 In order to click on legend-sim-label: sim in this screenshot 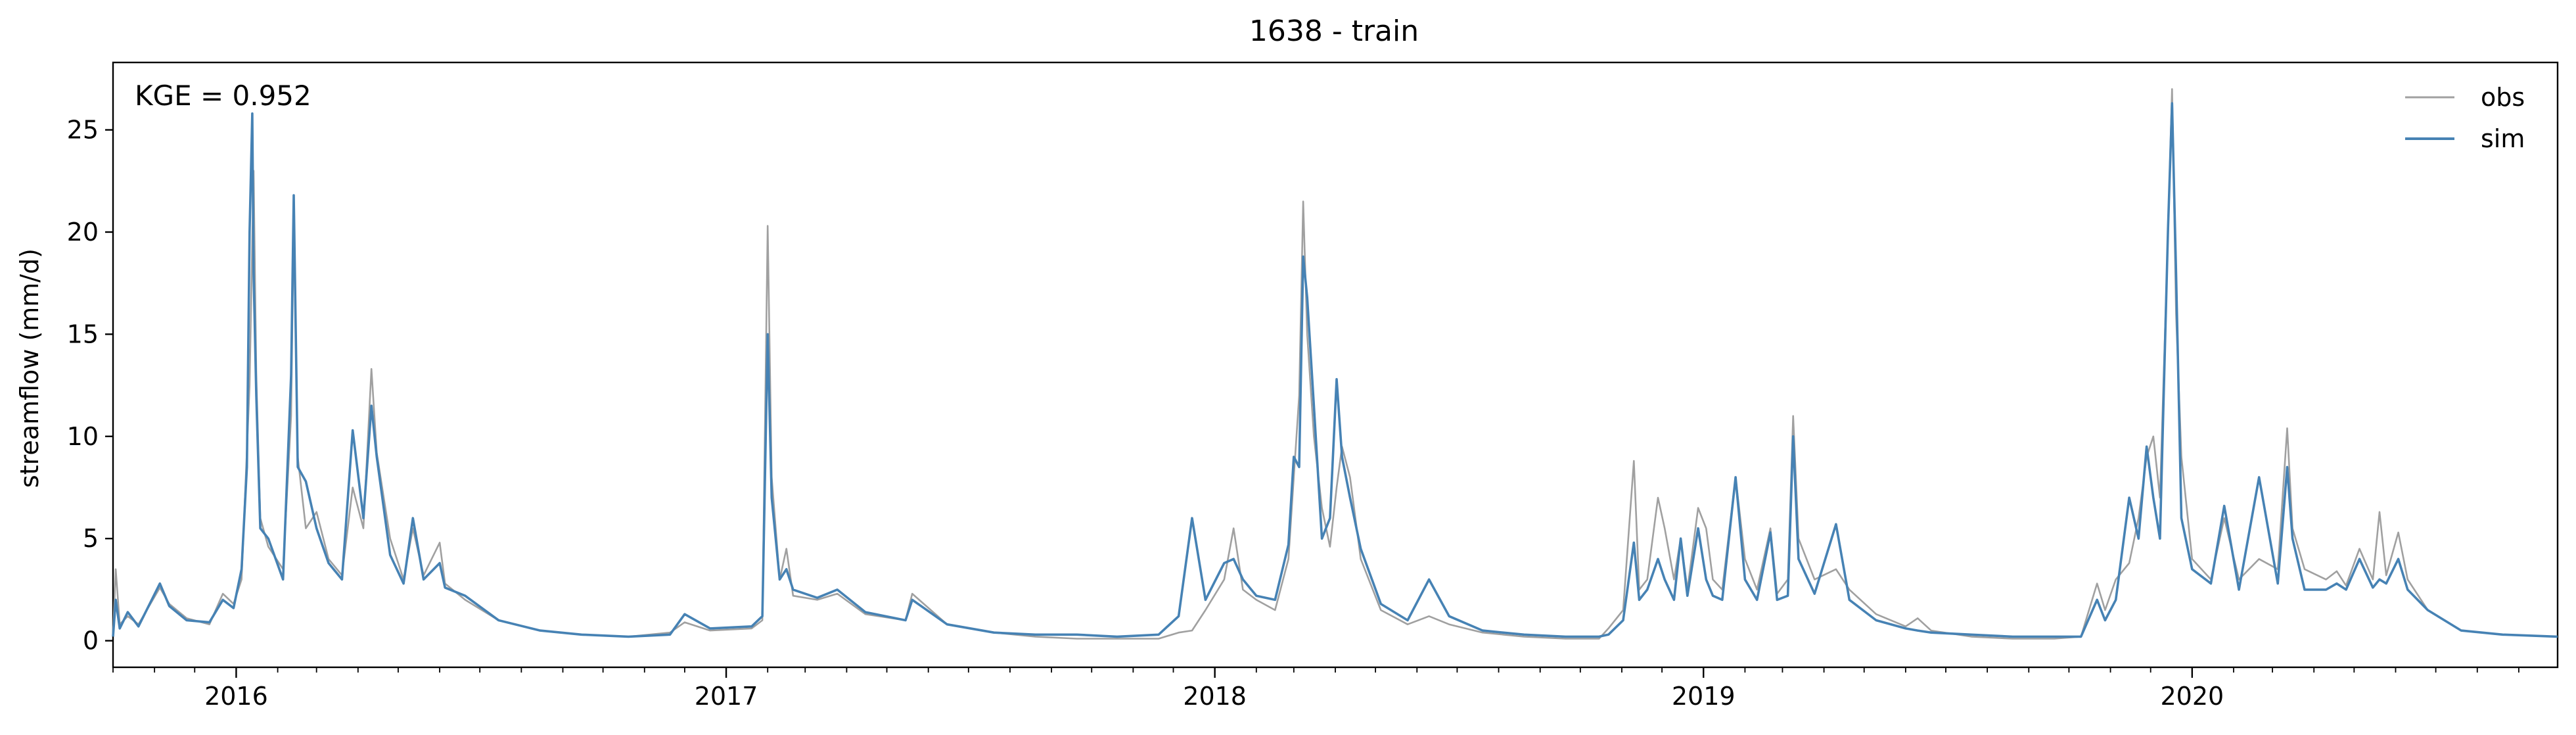, I will do `click(2503, 138)`.